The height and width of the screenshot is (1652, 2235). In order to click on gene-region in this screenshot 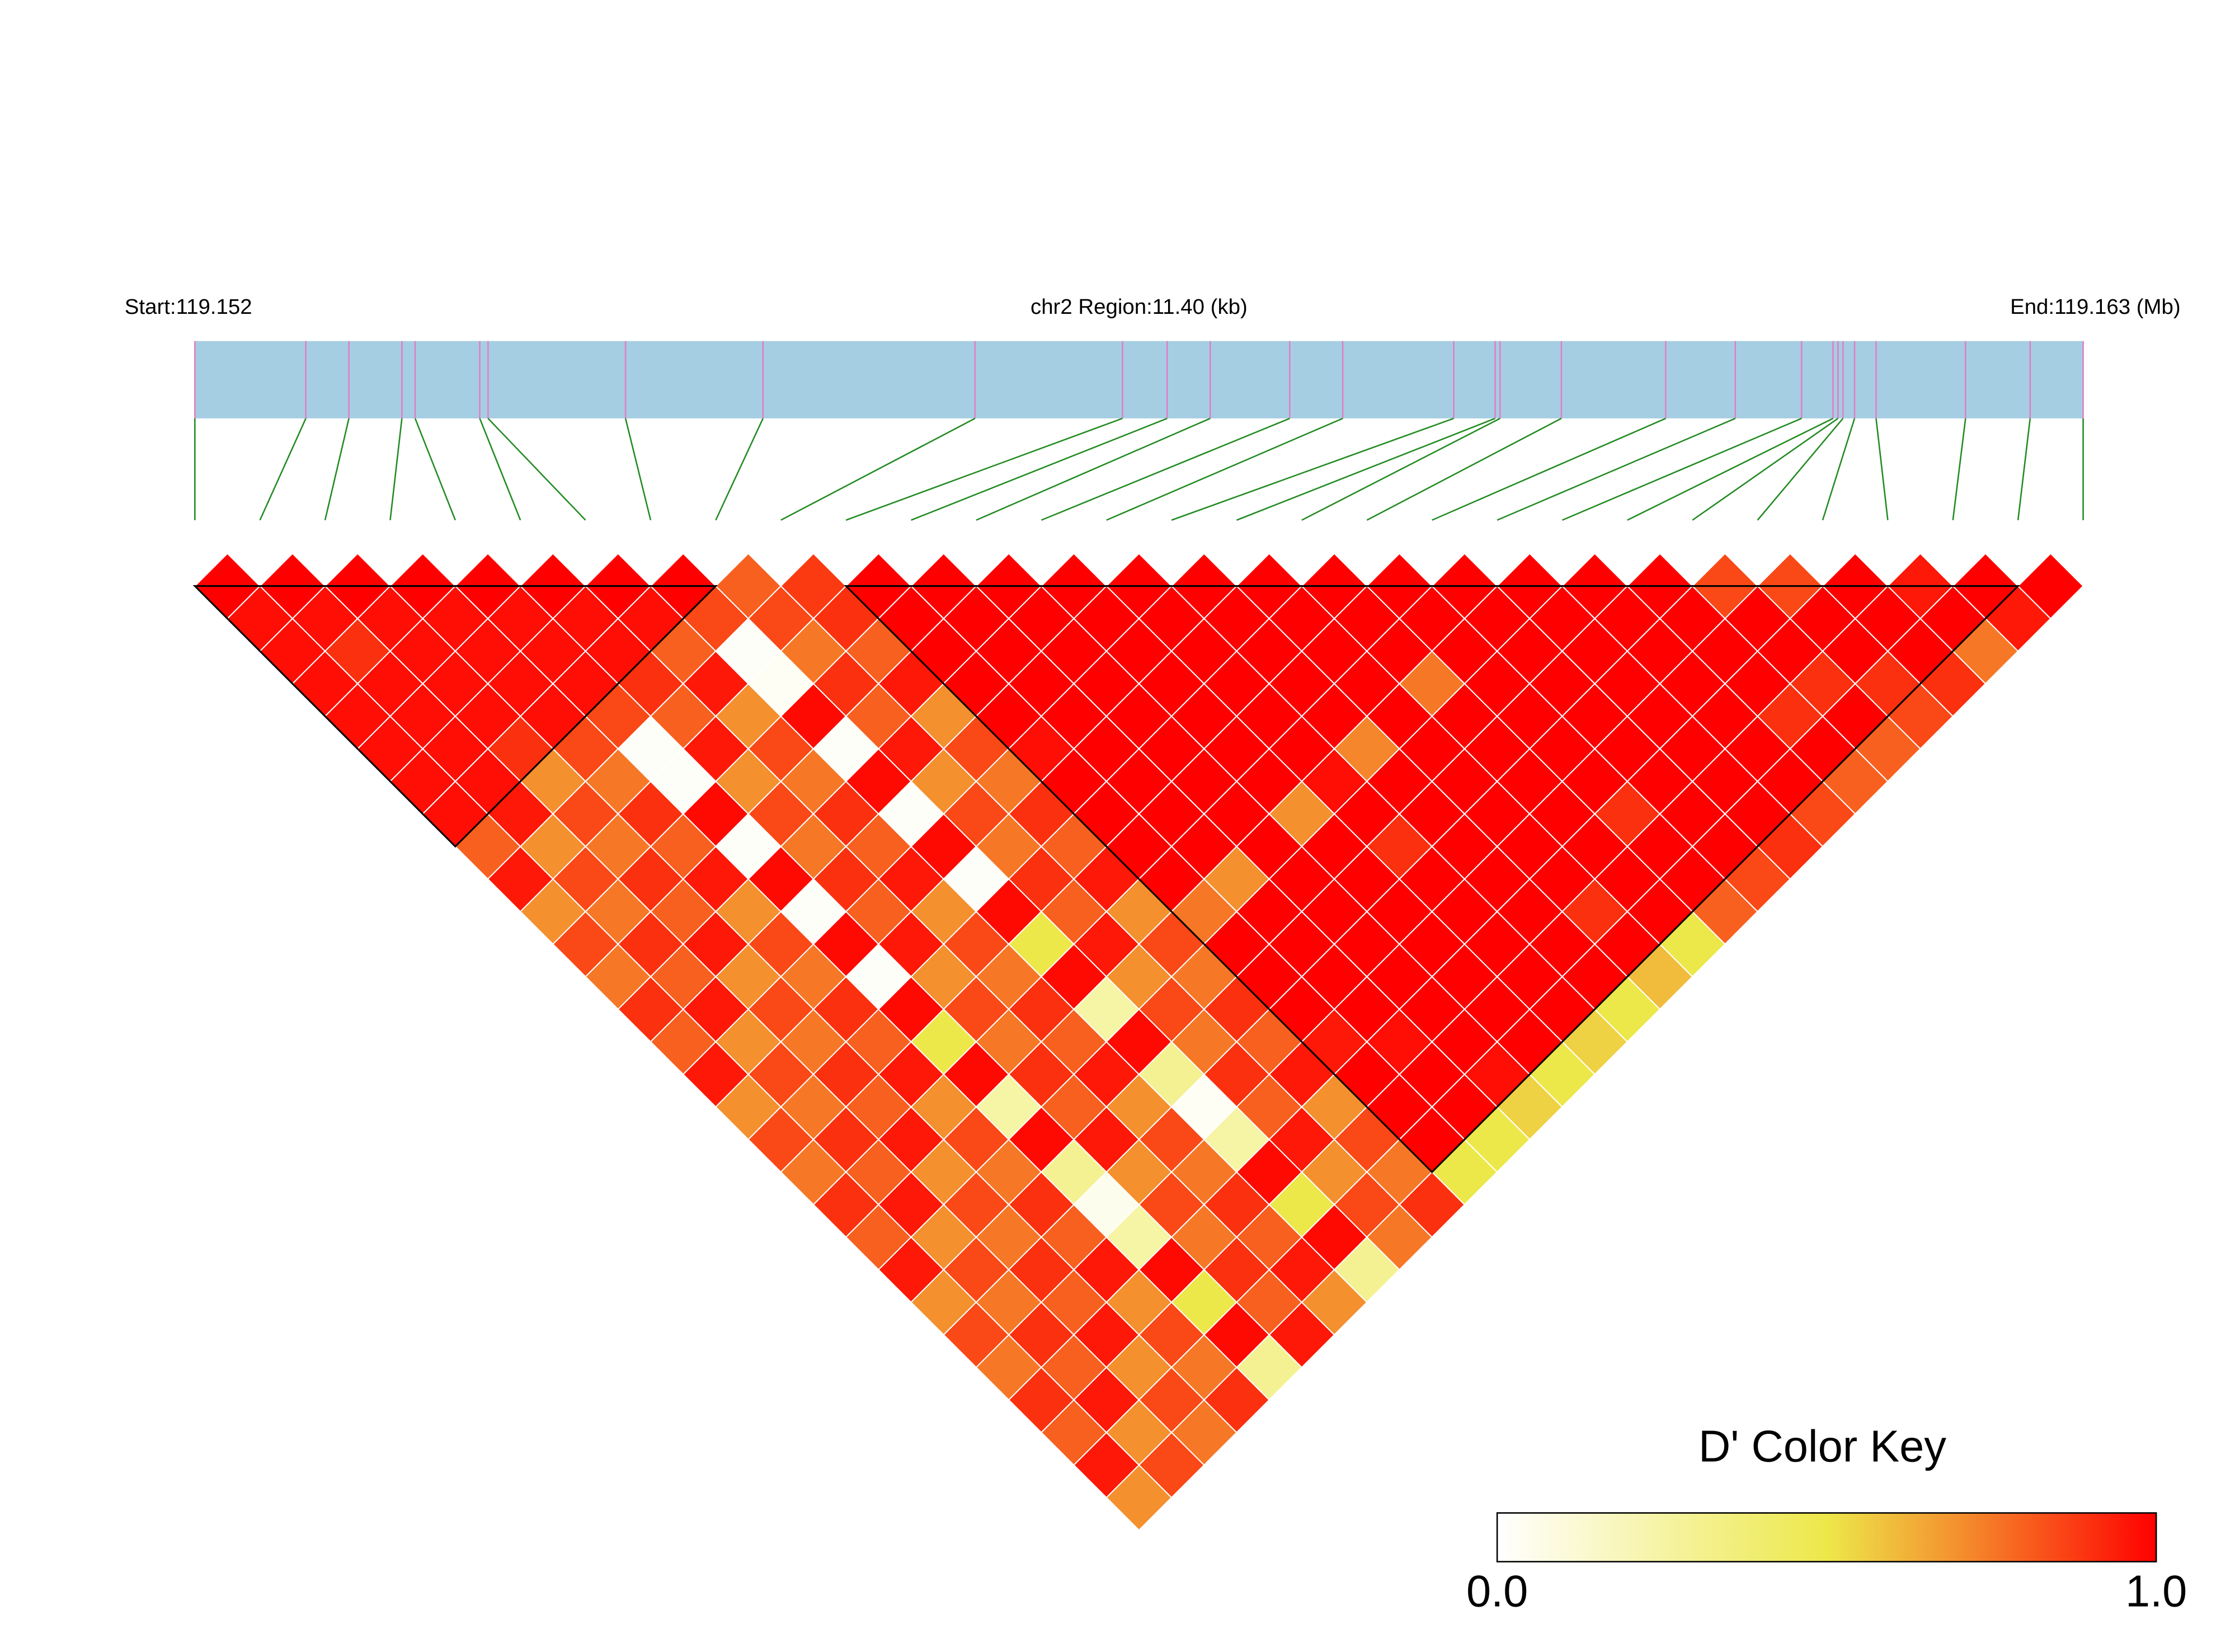, I will do `click(1139, 379)`.